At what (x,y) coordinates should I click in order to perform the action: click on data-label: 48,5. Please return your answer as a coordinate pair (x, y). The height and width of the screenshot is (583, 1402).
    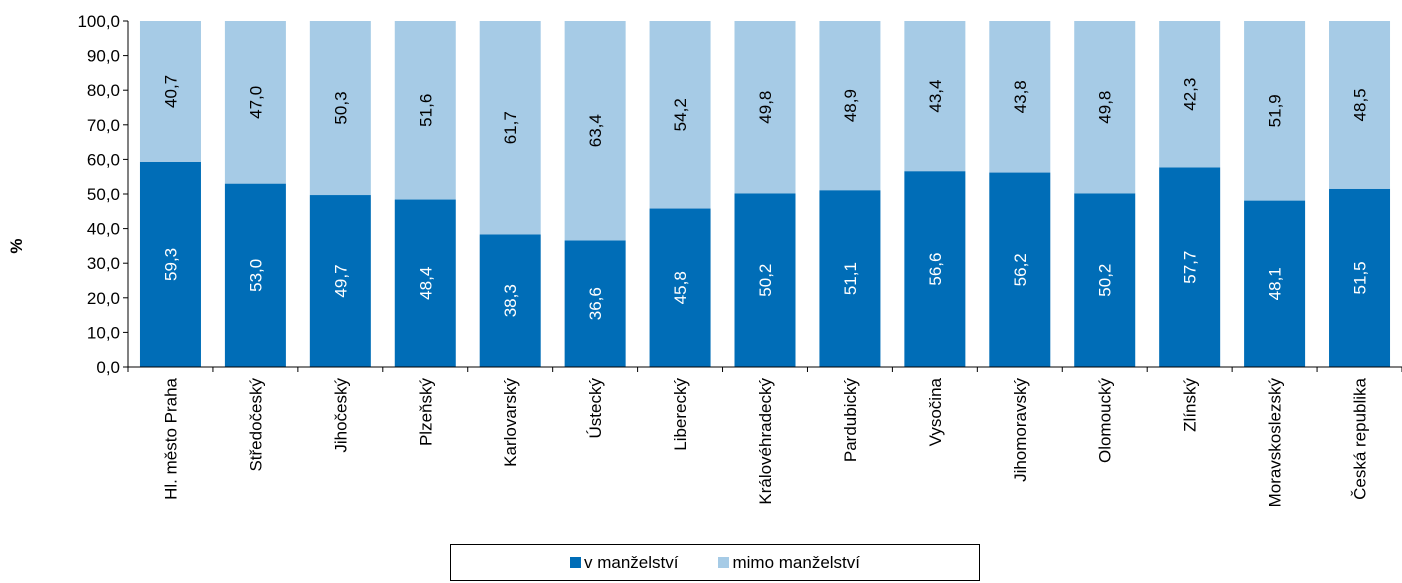
    Looking at the image, I should click on (1360, 104).